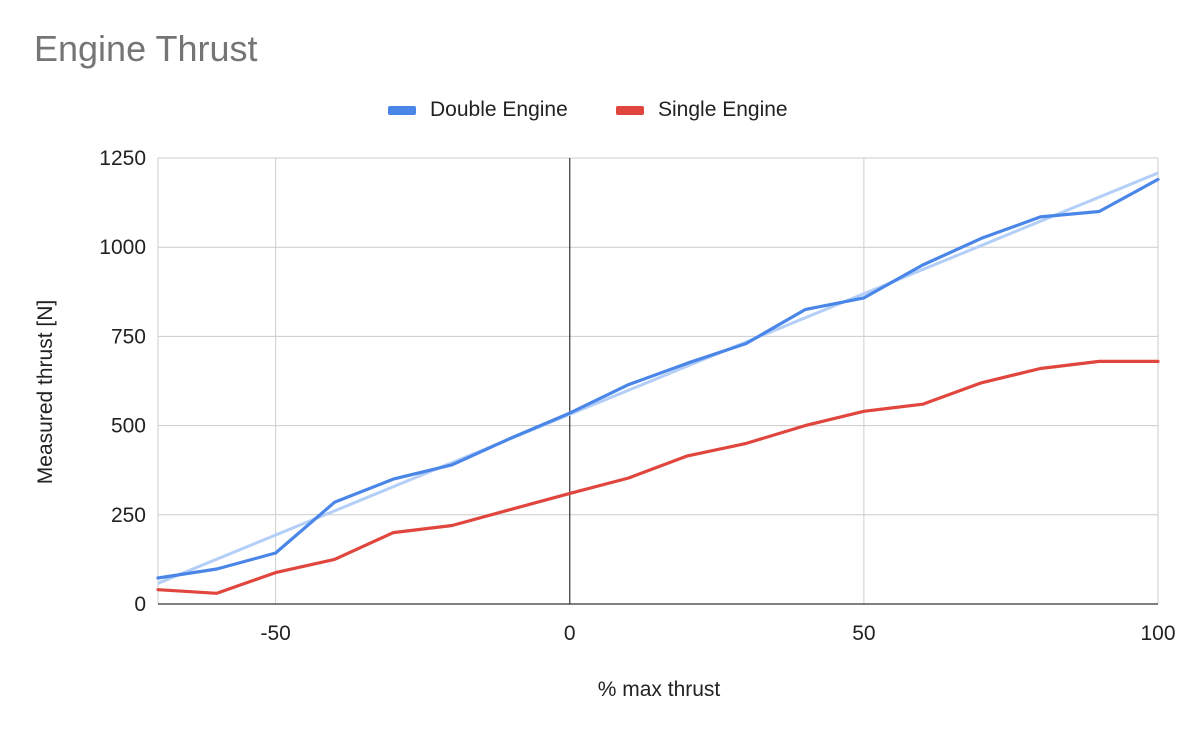 The height and width of the screenshot is (736, 1190). I want to click on x-tick-label: 100, so click(1157, 633).